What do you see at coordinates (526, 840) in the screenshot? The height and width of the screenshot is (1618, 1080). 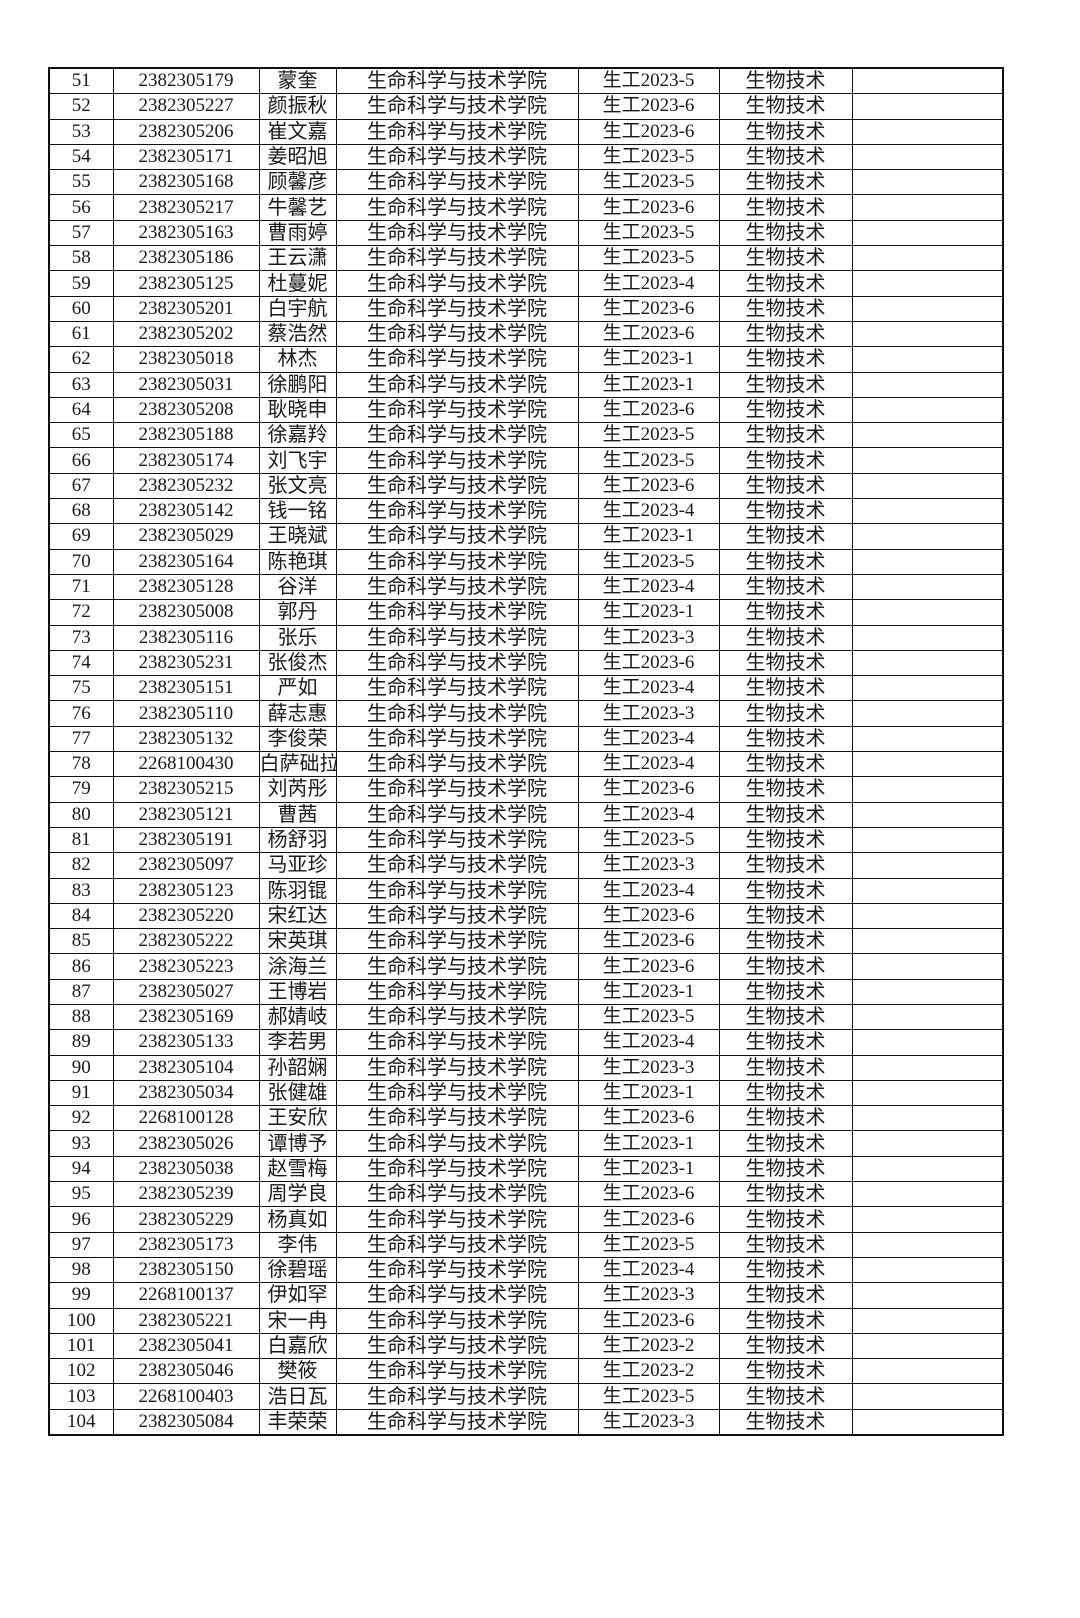 I see `table-row: 81 2382305191 杨舒羽 生命科学与技术学院 生工2023-5 生物技术` at bounding box center [526, 840].